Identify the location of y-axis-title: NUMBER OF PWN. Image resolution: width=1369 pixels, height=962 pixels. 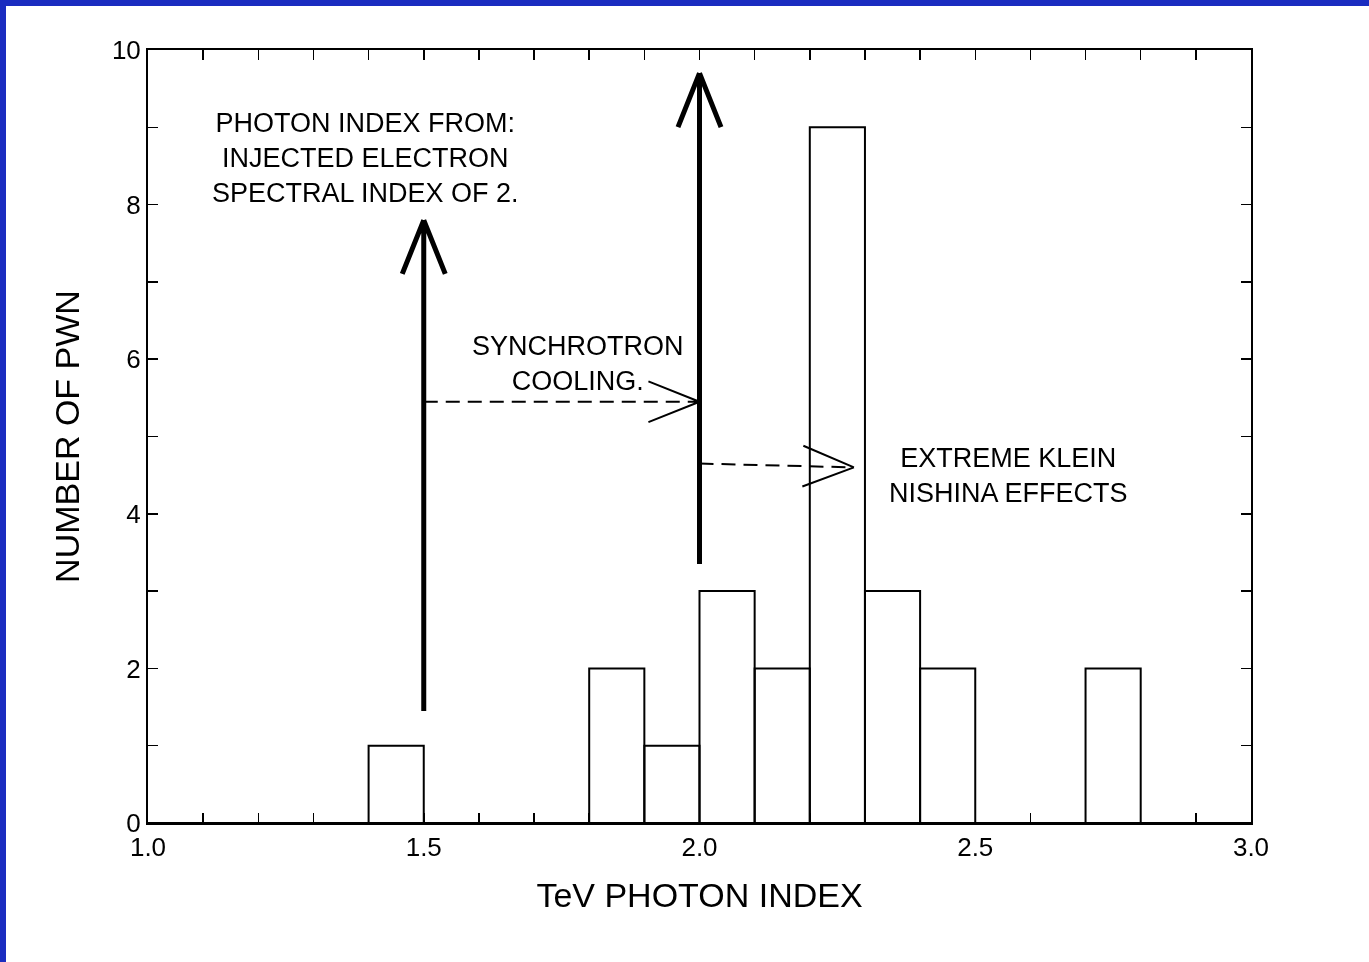
(66, 436).